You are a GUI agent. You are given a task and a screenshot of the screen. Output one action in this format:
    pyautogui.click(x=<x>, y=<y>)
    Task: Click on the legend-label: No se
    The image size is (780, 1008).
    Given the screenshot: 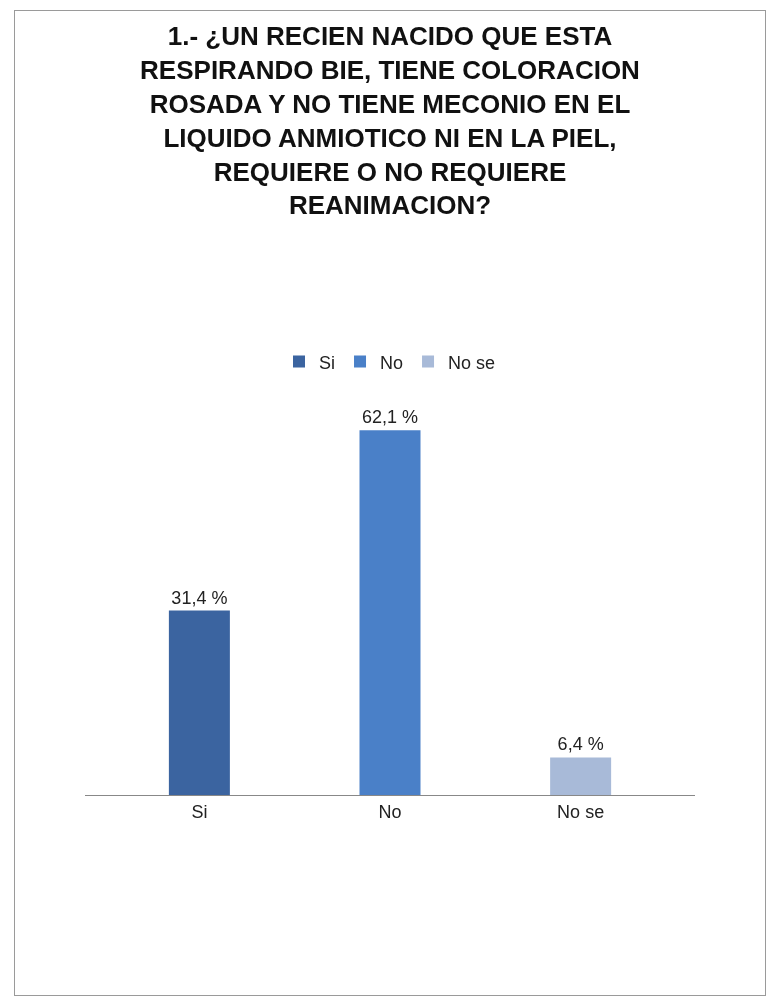 What is the action you would take?
    pyautogui.click(x=472, y=362)
    